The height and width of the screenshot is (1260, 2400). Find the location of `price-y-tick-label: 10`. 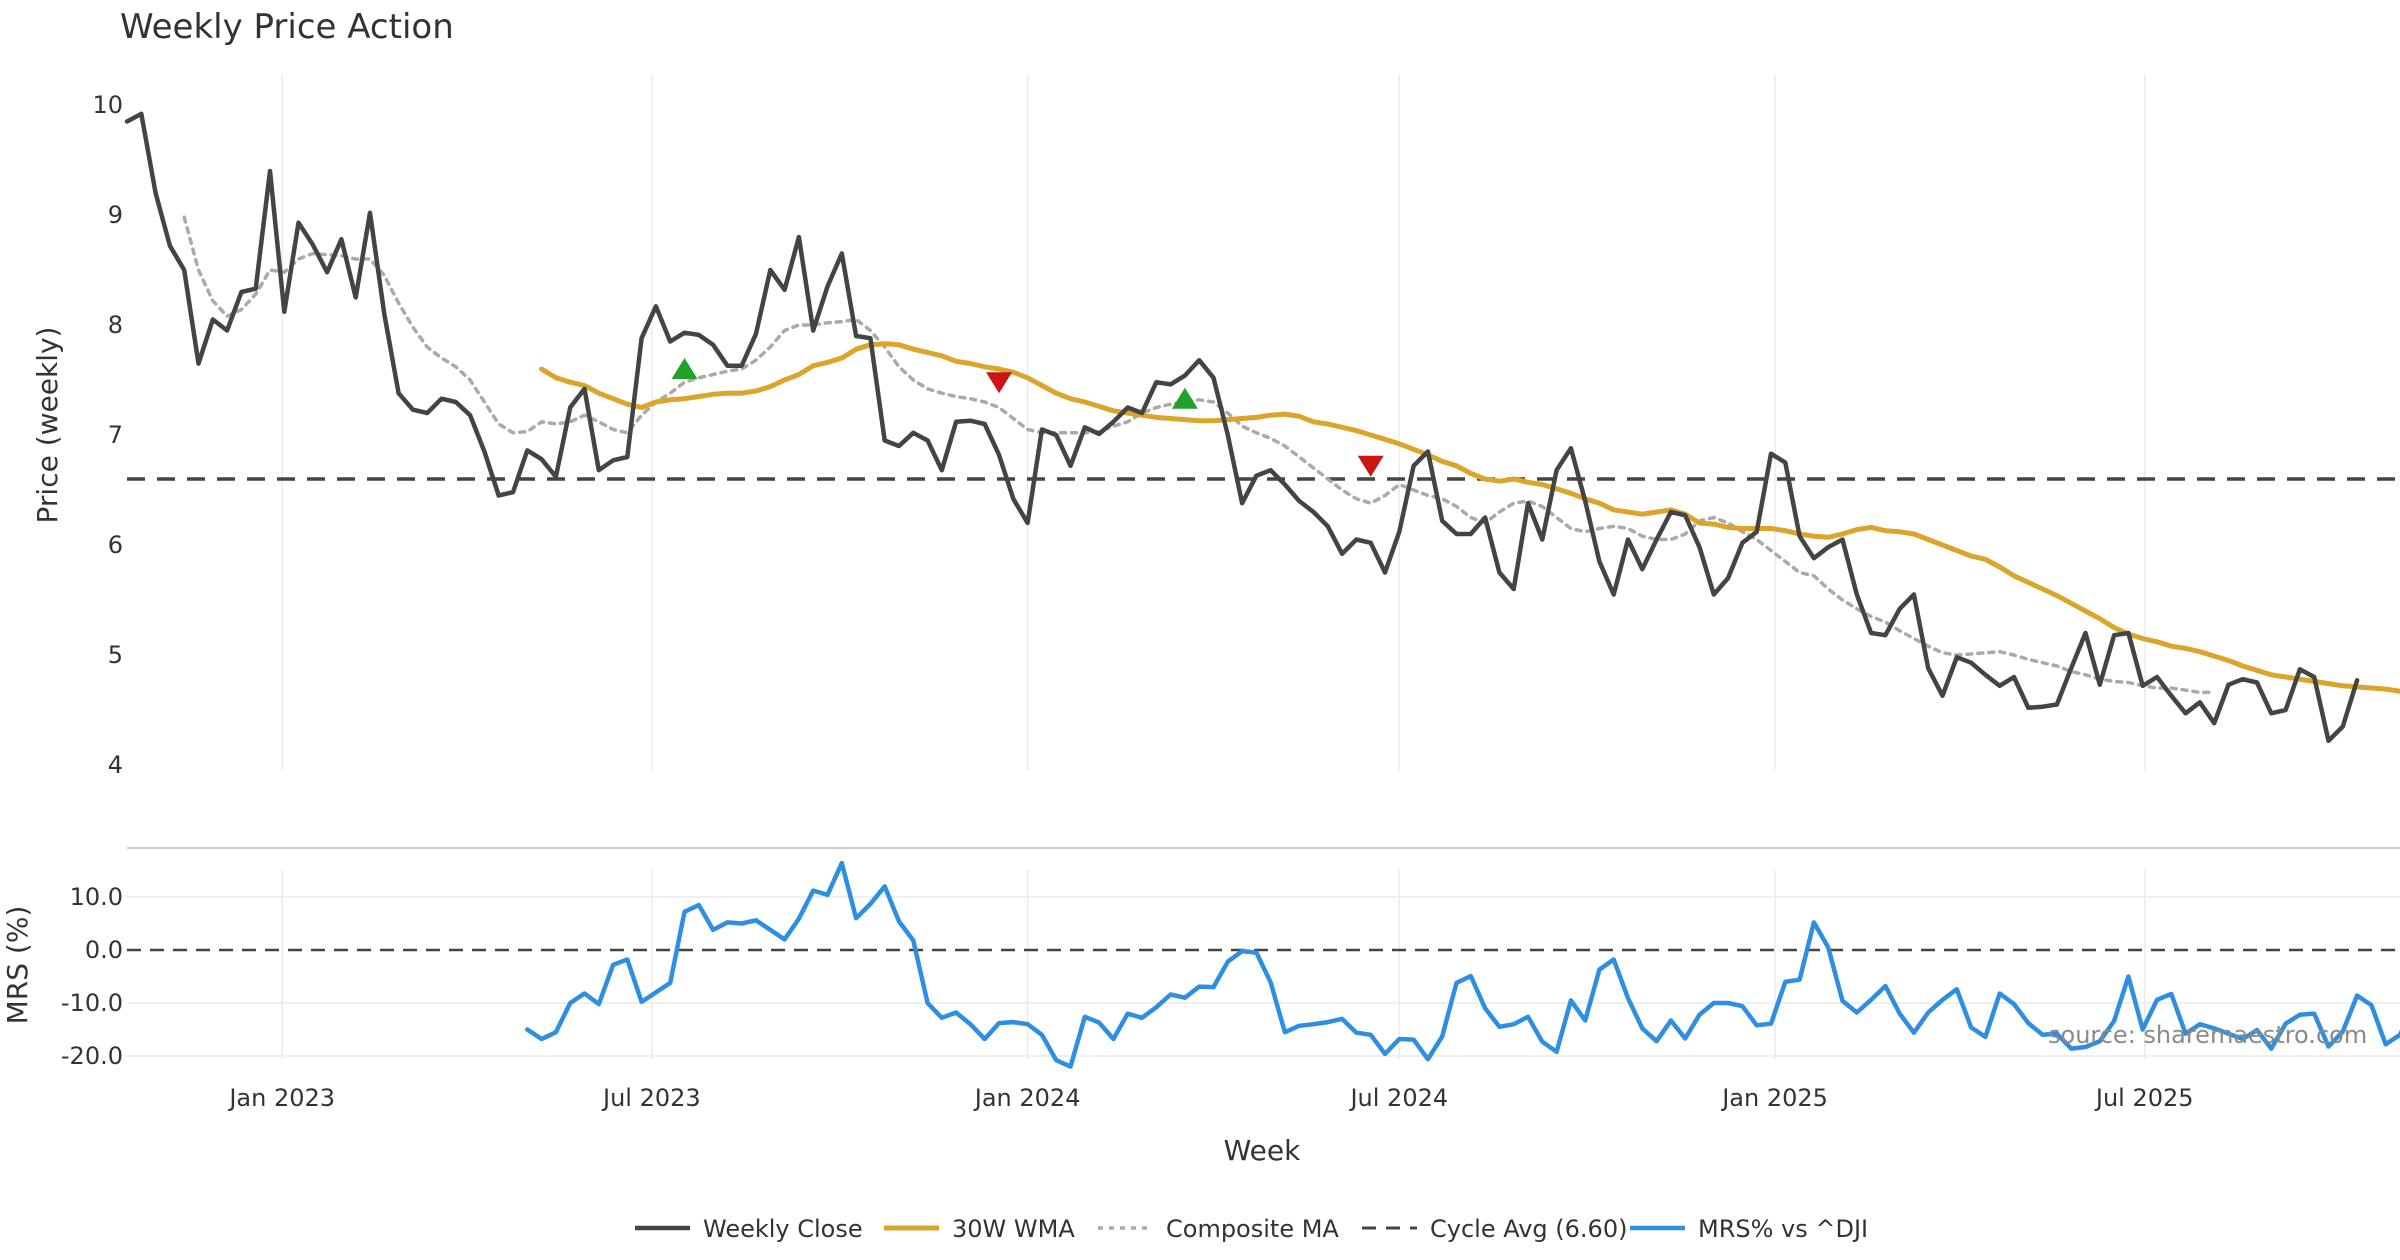

price-y-tick-label: 10 is located at coordinates (107, 105).